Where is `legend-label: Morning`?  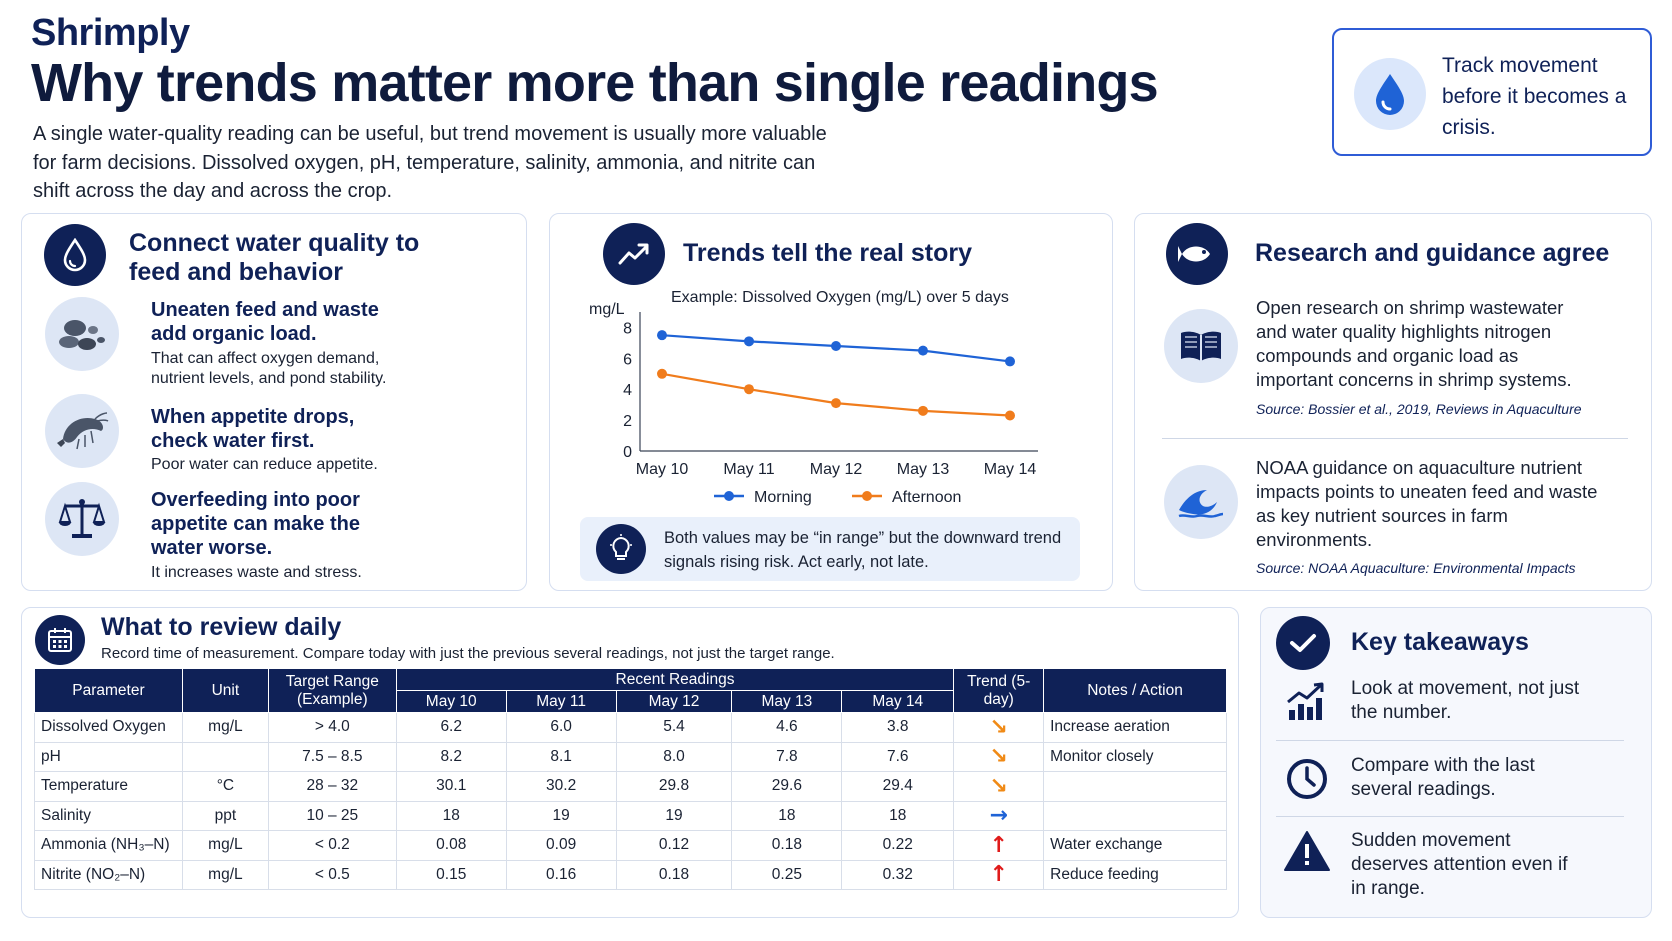
legend-label: Morning is located at coordinates (783, 497).